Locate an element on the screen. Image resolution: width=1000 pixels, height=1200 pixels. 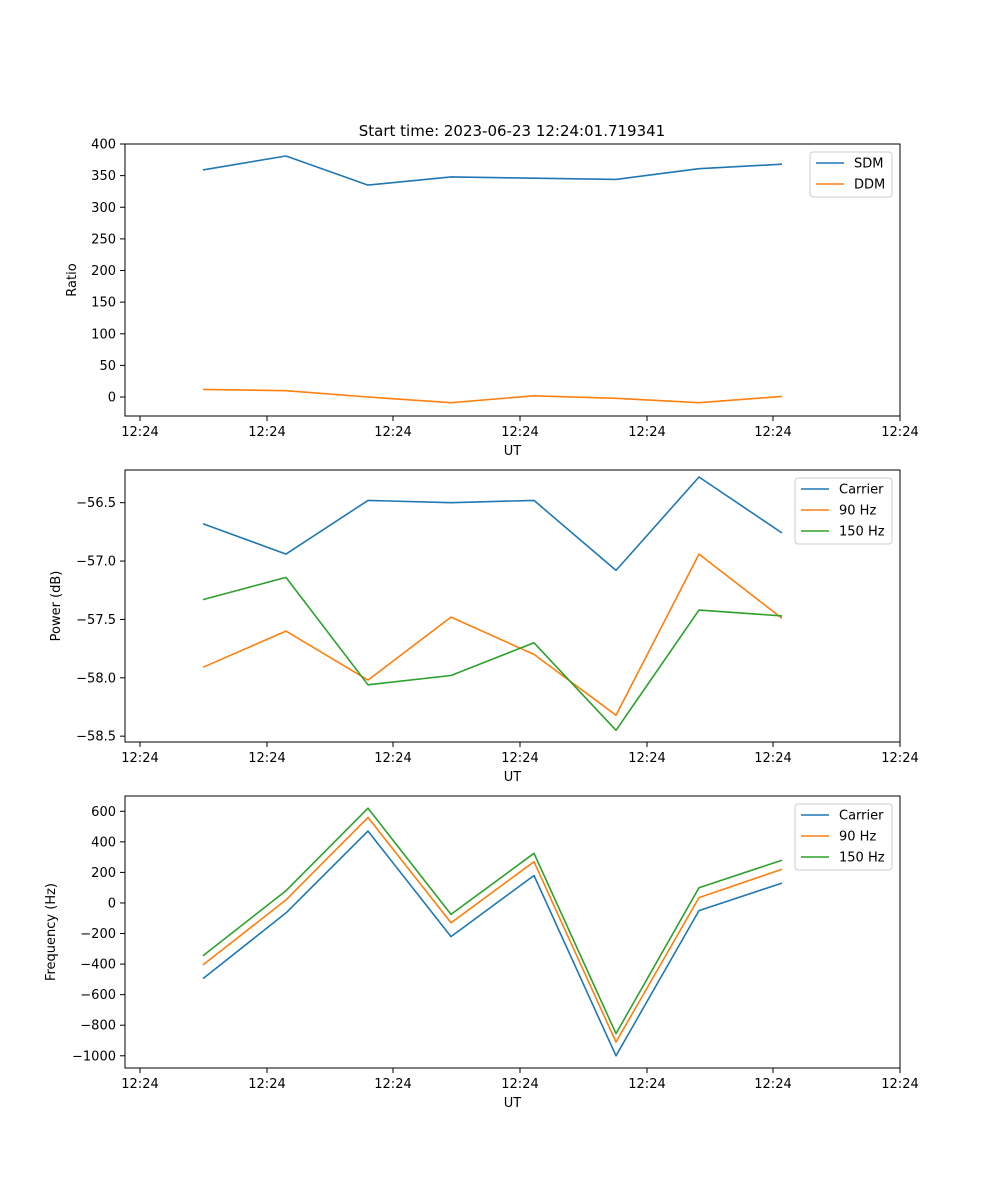
y-tick-label: 600 is located at coordinates (103, 812).